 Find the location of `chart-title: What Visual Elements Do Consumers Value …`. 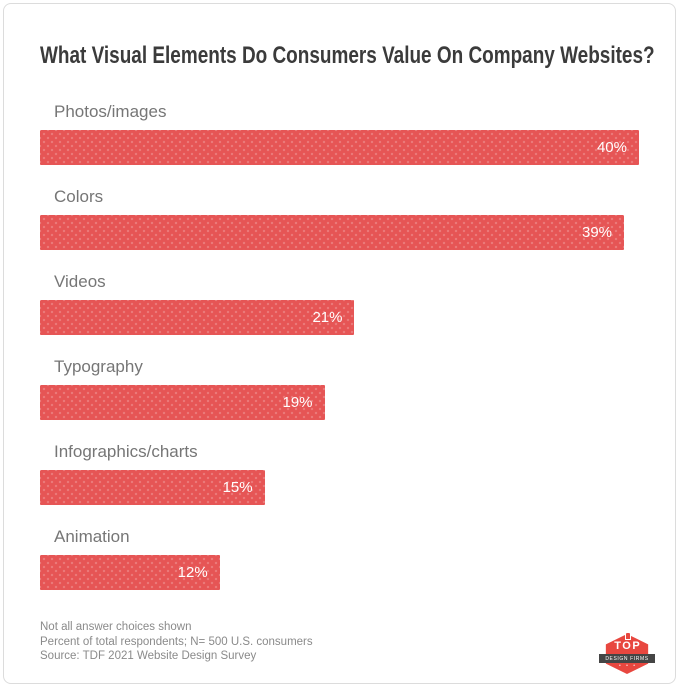

chart-title: What Visual Elements Do Consumers Value … is located at coordinates (347, 55).